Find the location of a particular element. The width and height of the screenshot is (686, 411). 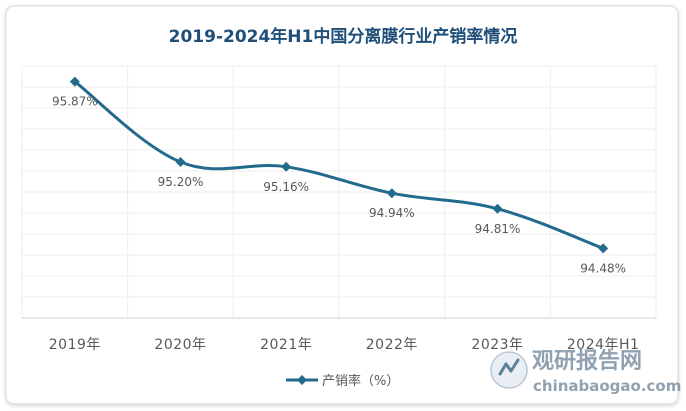

data-label: 95.16% is located at coordinates (286, 187).